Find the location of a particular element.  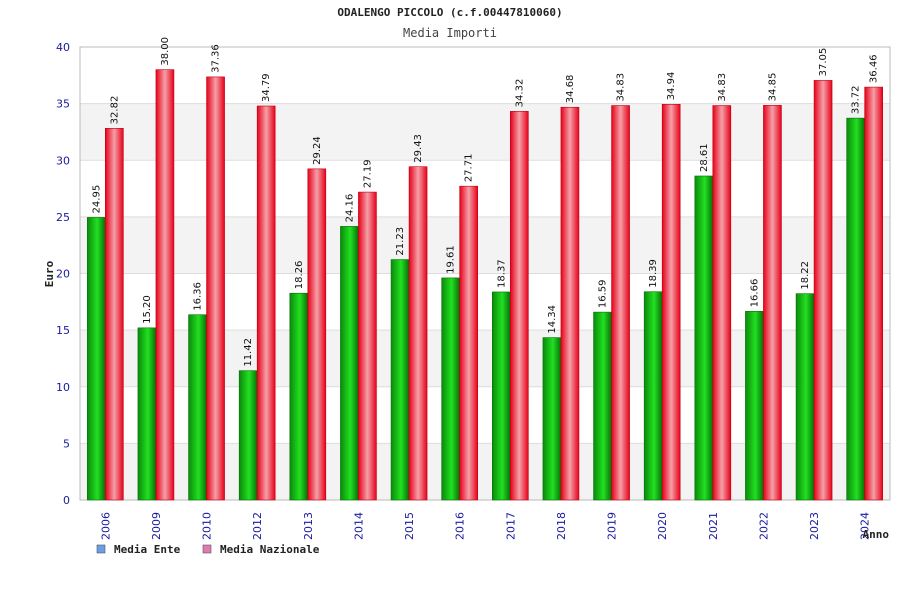

y-tick-label: 5 is located at coordinates (66, 443).